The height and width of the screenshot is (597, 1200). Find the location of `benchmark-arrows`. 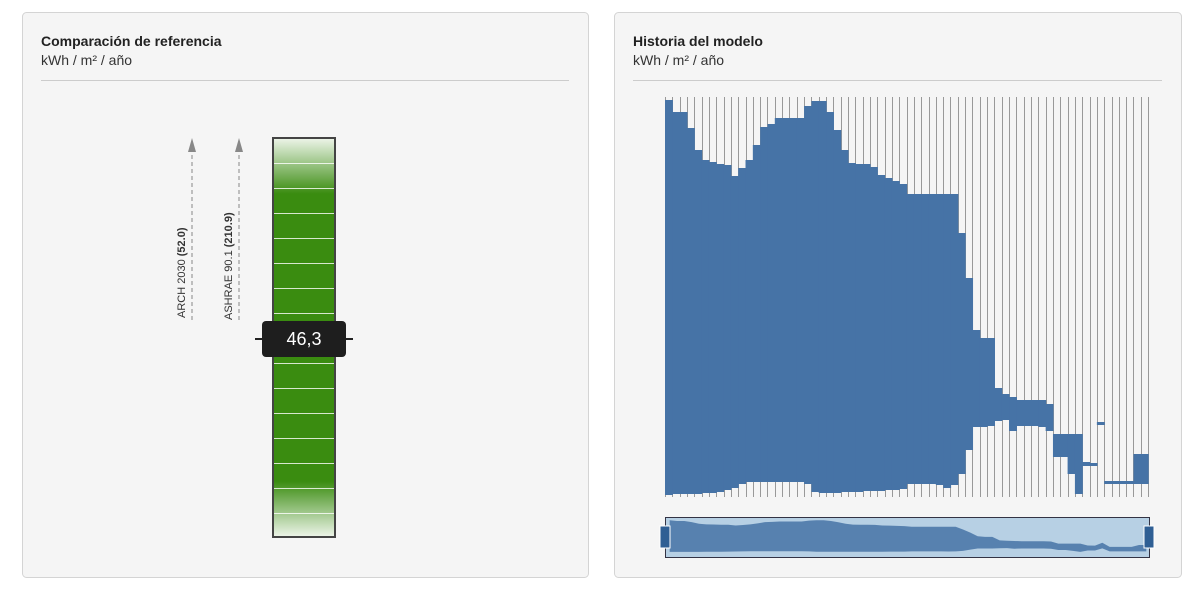

benchmark-arrows is located at coordinates (215, 235).